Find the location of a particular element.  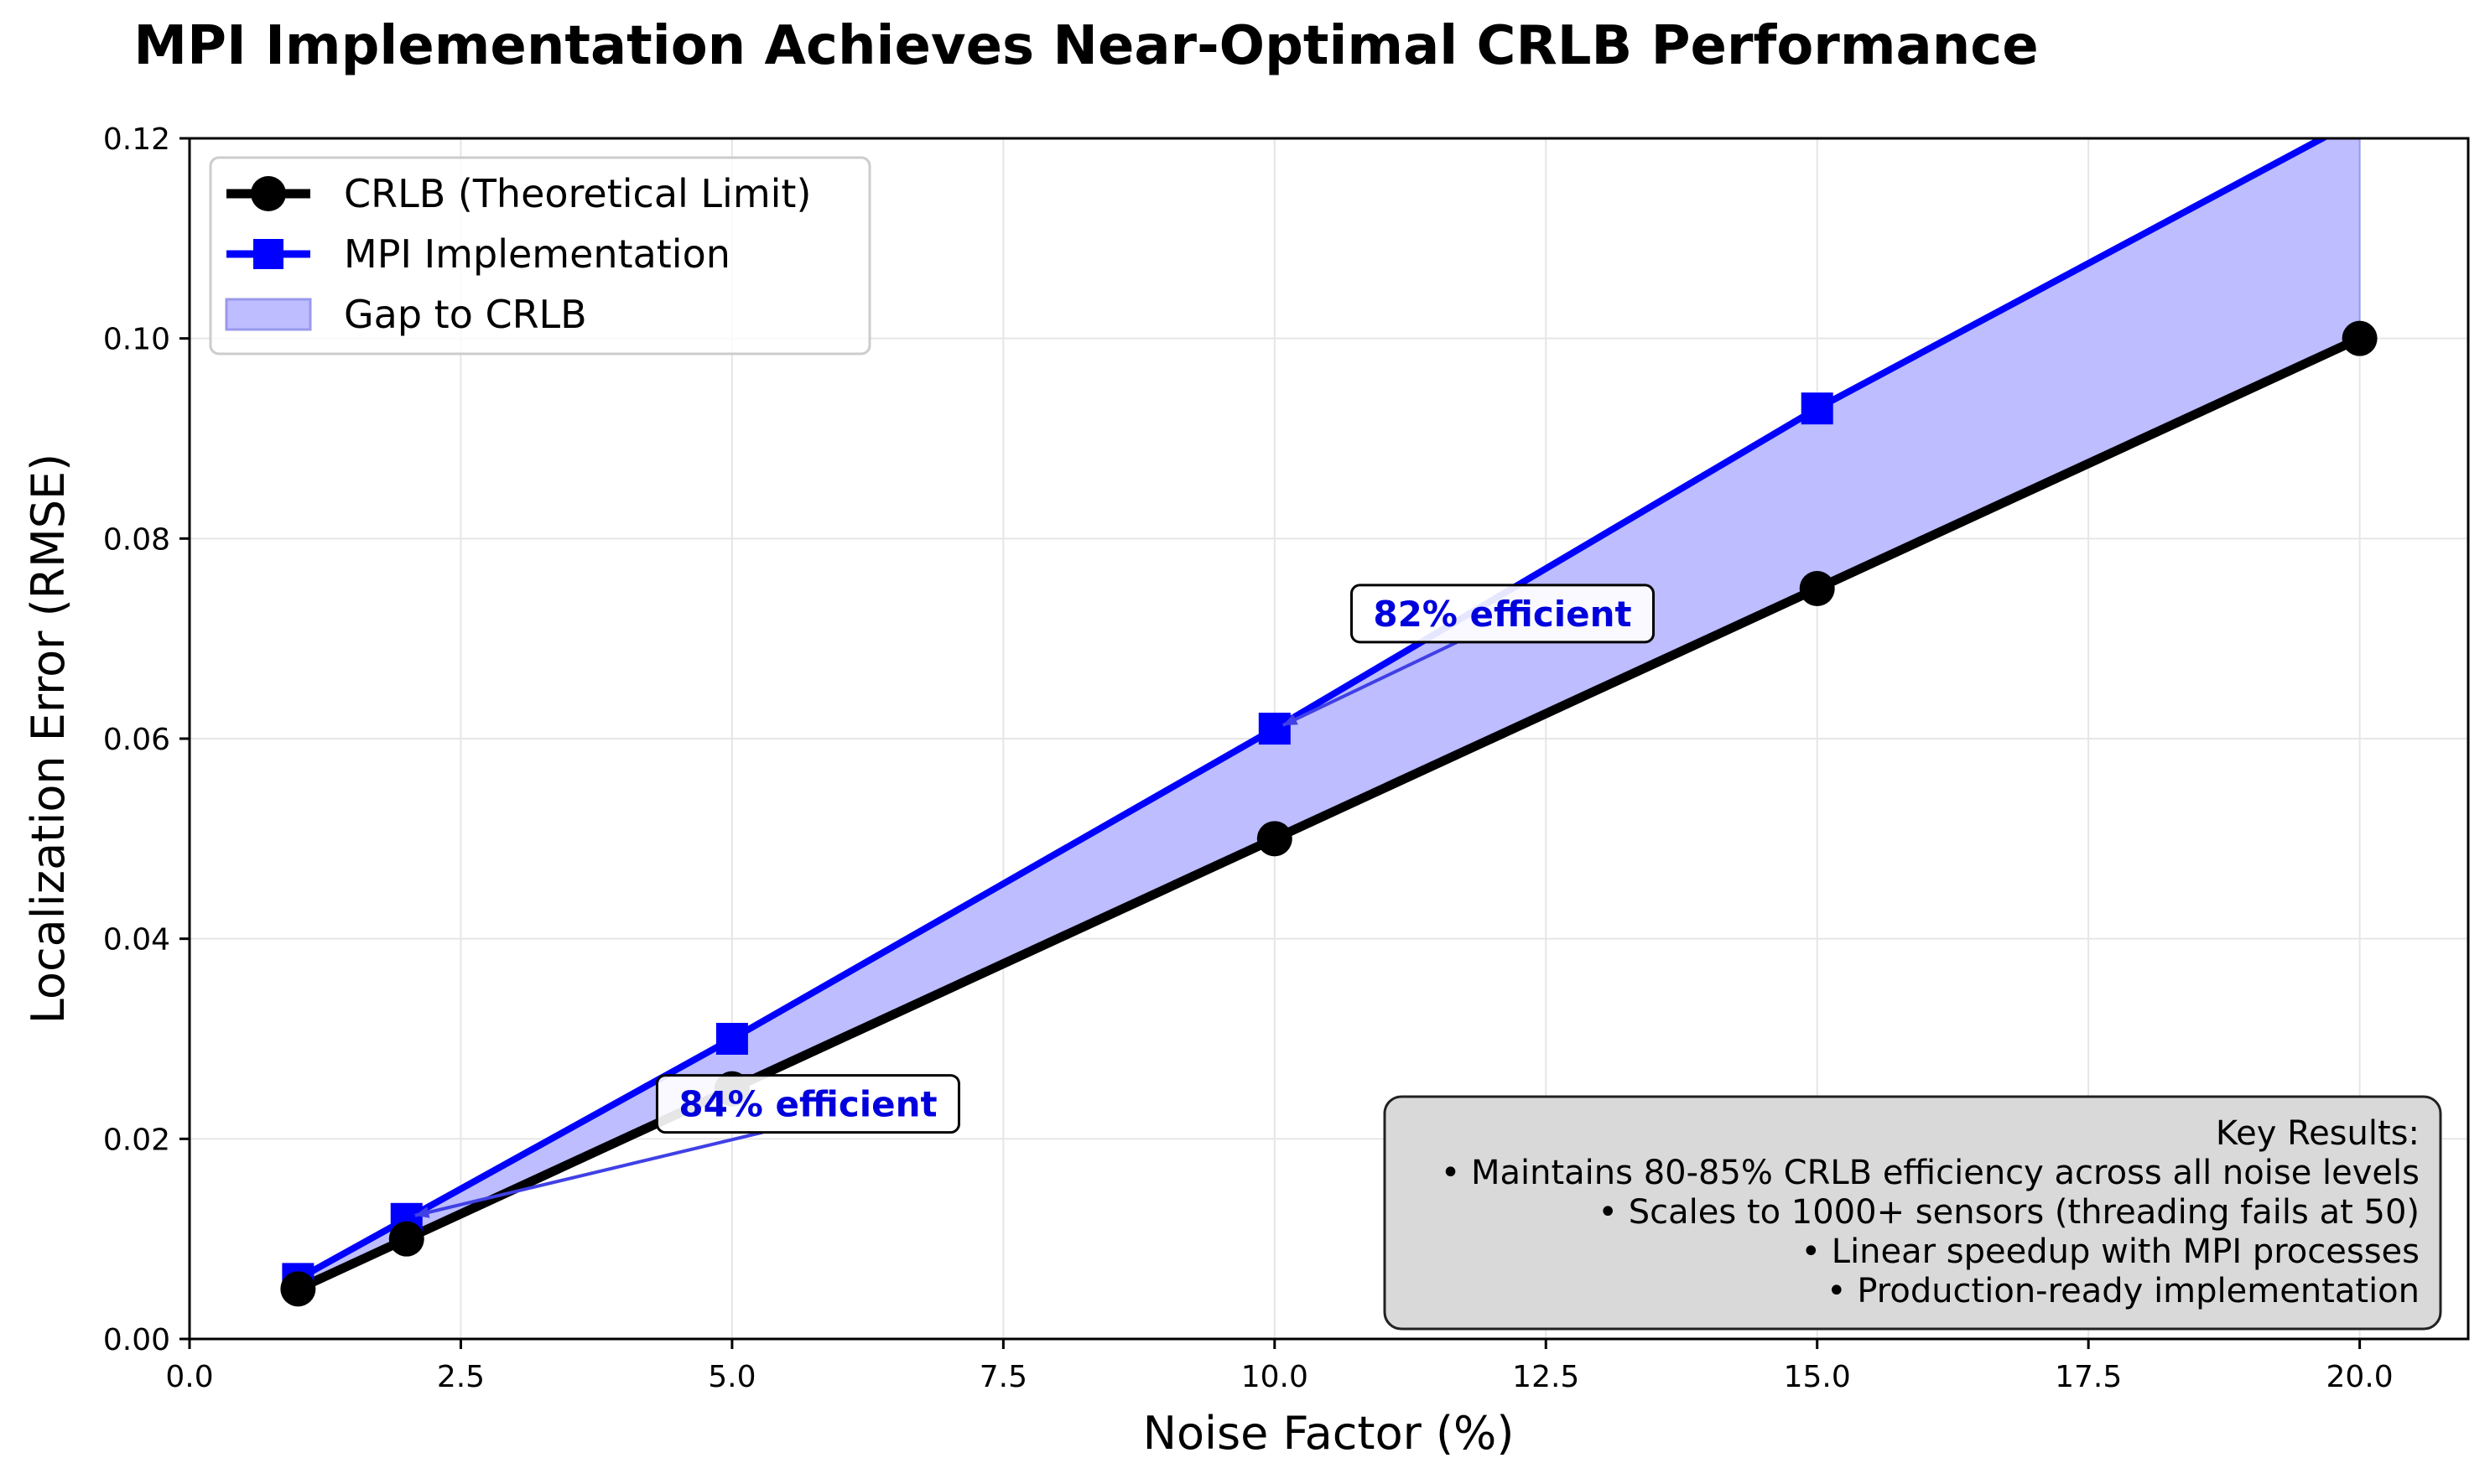

y-tick-label: 0.02 is located at coordinates (136, 1140).